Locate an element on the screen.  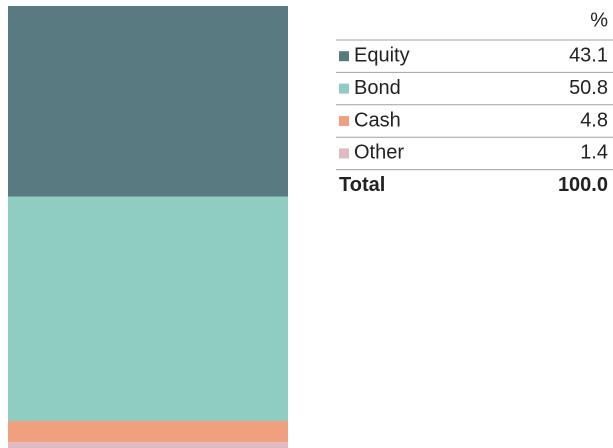
column-header: % is located at coordinates (599, 20).